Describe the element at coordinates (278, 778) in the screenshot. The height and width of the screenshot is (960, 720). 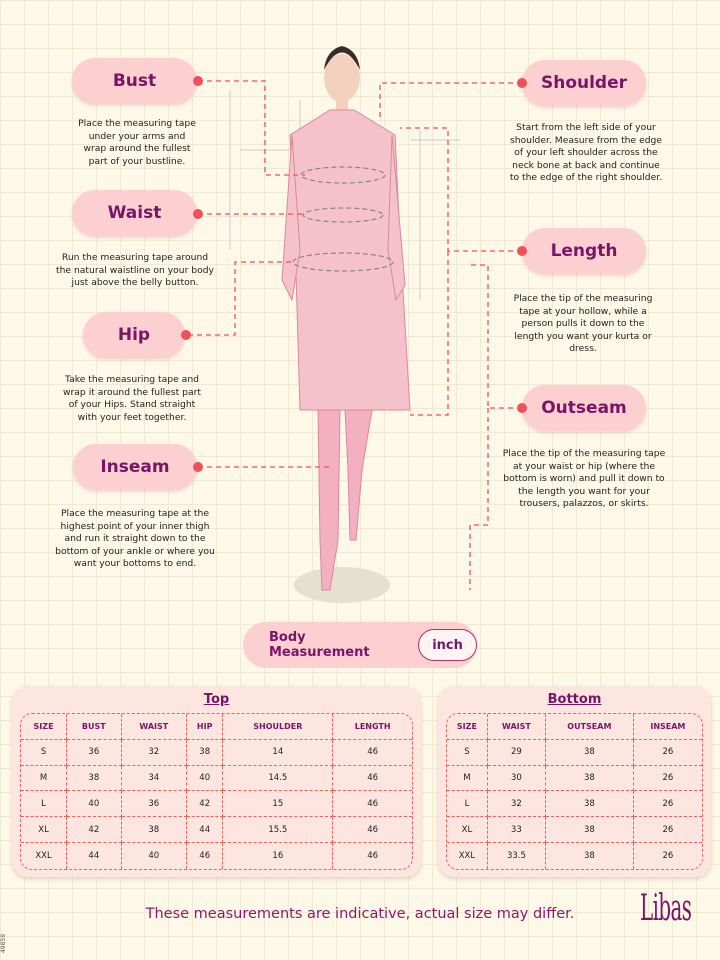
I see `table-cell: 14.5` at that location.